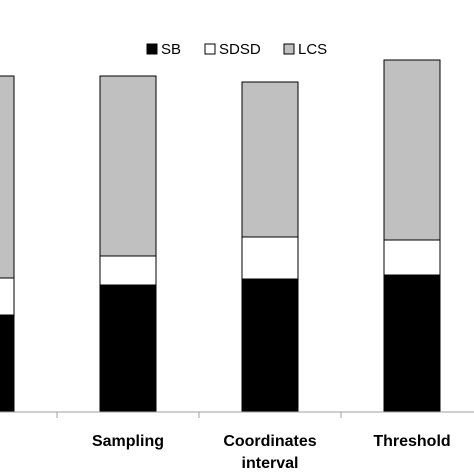 The image size is (474, 474). I want to click on legend: SB SDSD LCS, so click(236, 49).